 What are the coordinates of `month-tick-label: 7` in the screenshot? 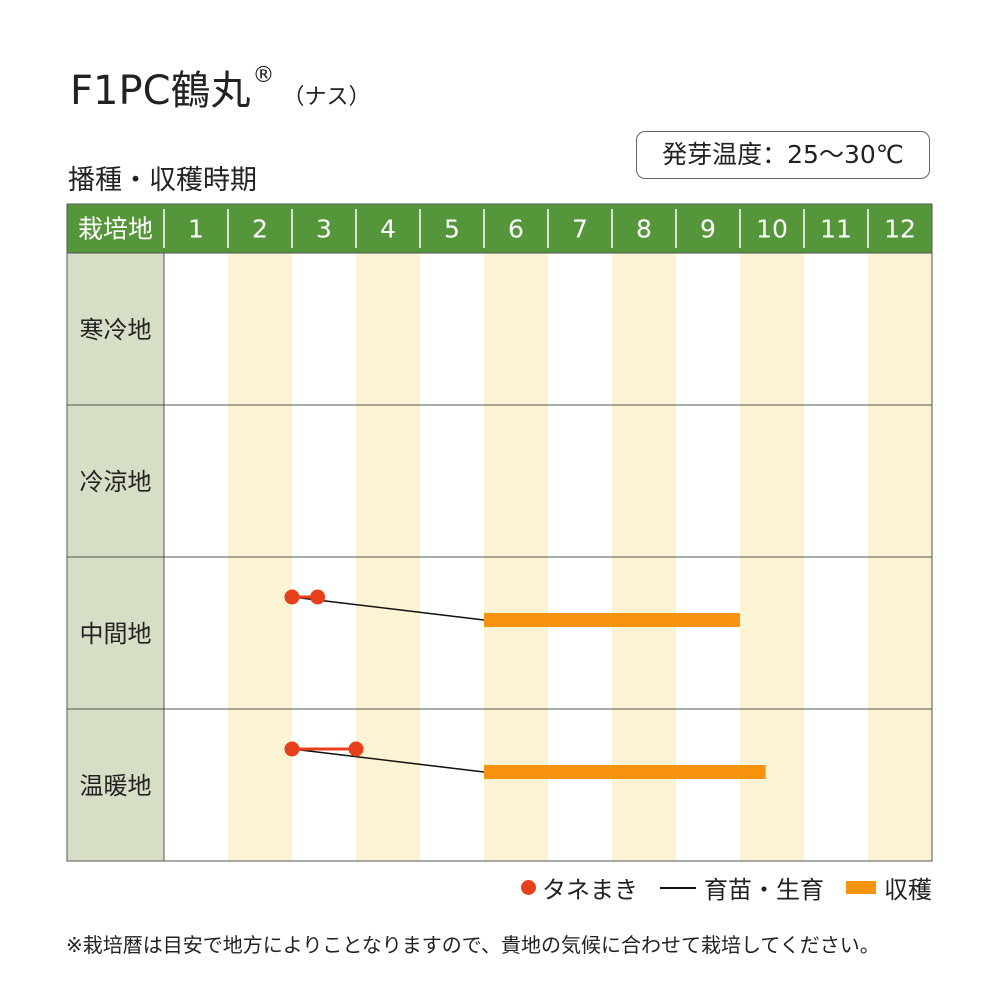 It's located at (580, 229).